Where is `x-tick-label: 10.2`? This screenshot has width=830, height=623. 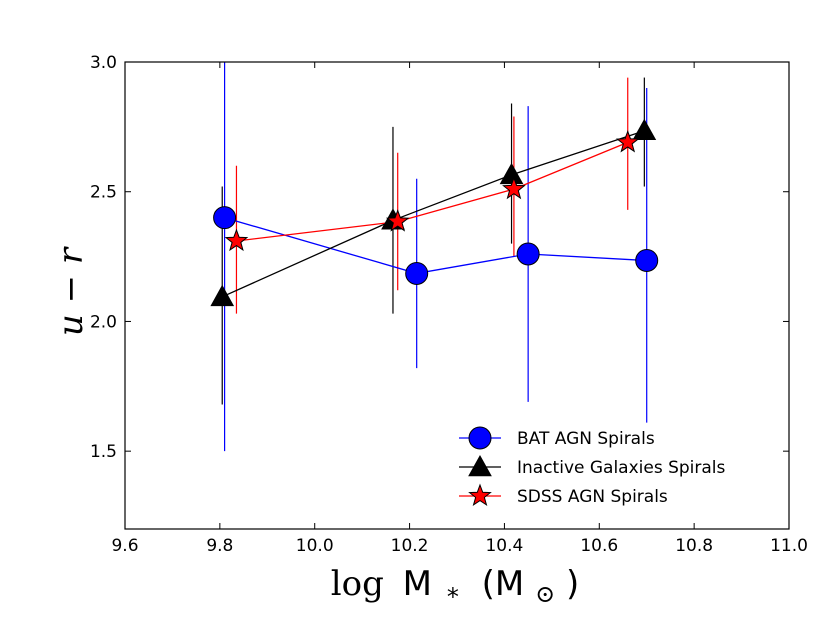 x-tick-label: 10.2 is located at coordinates (410, 546).